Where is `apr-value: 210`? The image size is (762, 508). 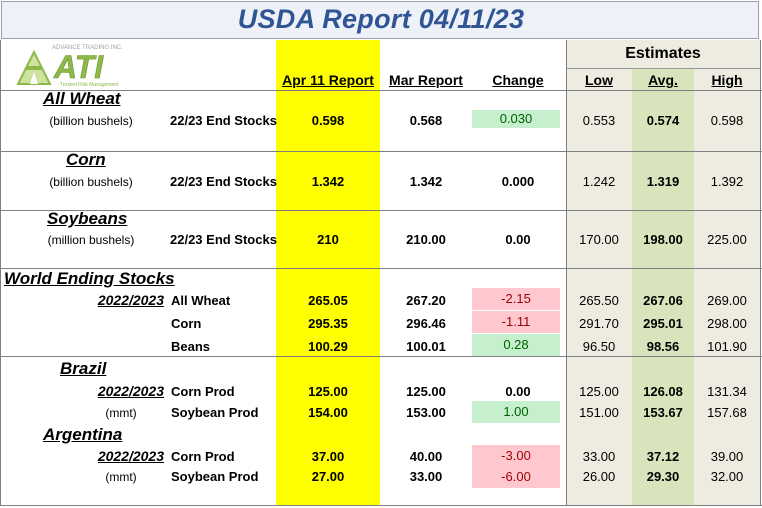
apr-value: 210 is located at coordinates (328, 239).